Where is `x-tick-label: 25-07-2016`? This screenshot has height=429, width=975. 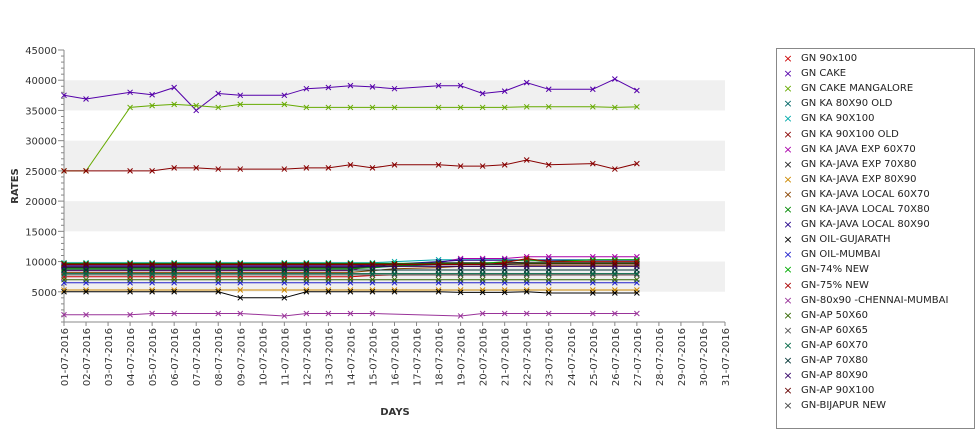 x-tick-label: 25-07-2016 is located at coordinates (594, 357).